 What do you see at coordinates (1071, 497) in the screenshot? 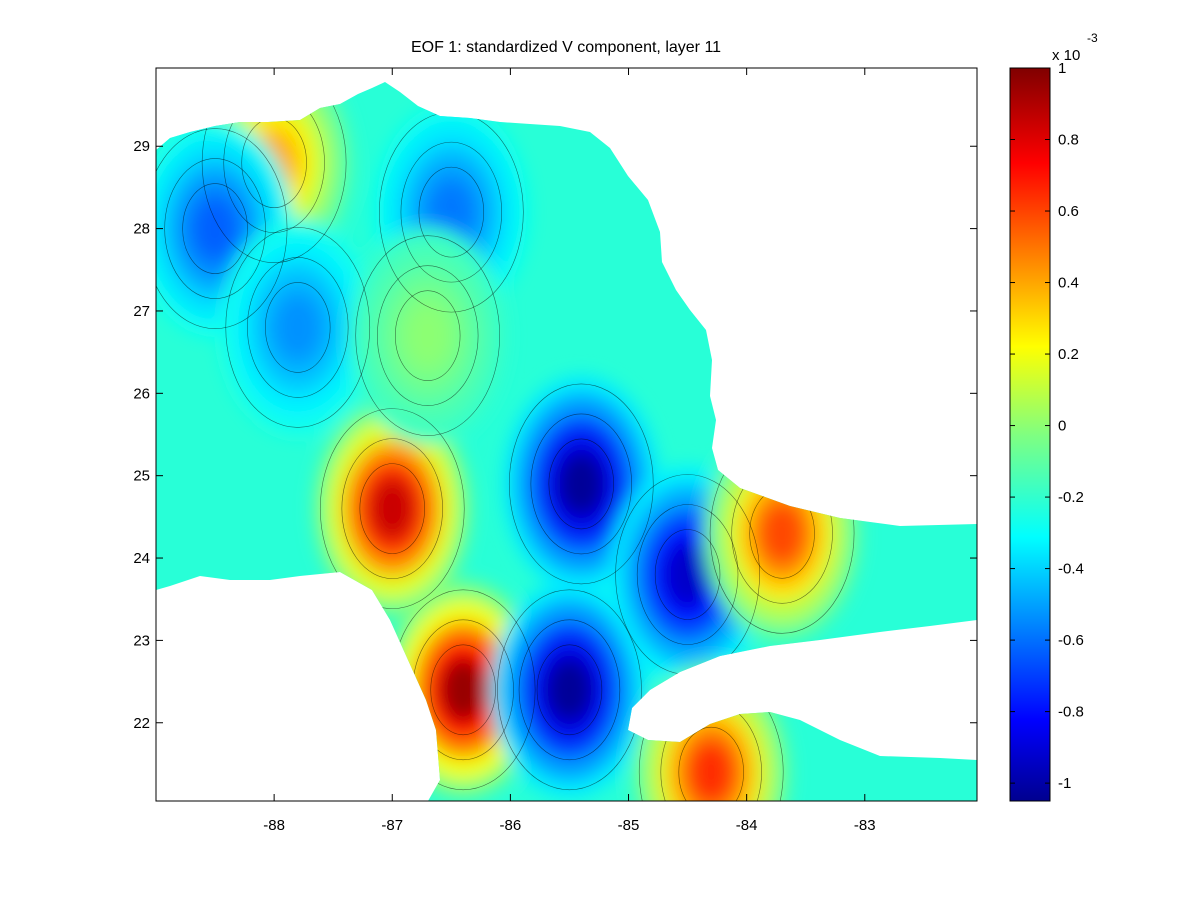
I see `colorbar-tick-label: -0.2` at bounding box center [1071, 497].